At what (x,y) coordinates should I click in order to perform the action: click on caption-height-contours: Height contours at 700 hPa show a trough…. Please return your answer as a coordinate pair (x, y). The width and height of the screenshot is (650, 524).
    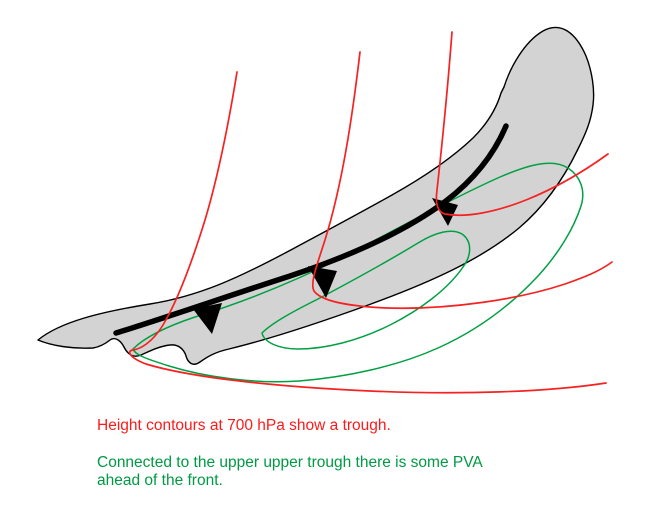
    Looking at the image, I should click on (244, 425).